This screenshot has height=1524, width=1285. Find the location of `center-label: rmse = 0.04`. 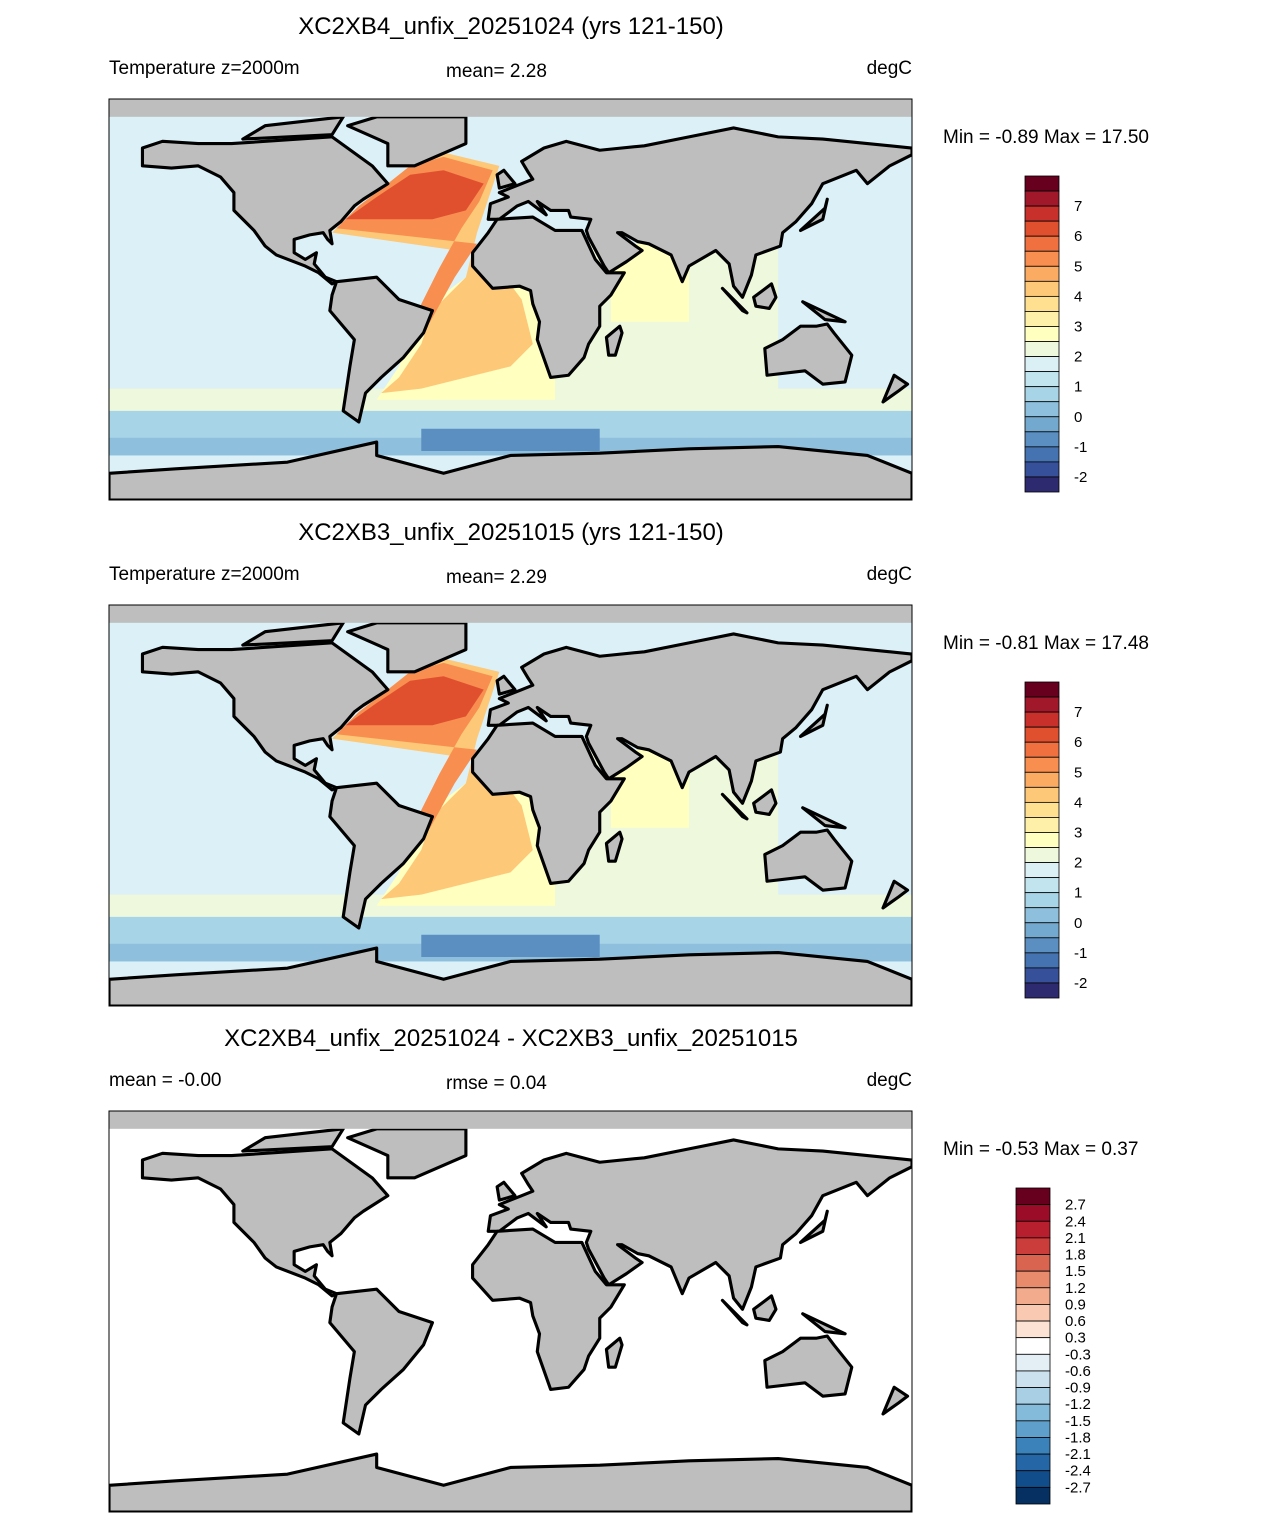

center-label: rmse = 0.04 is located at coordinates (496, 1083).